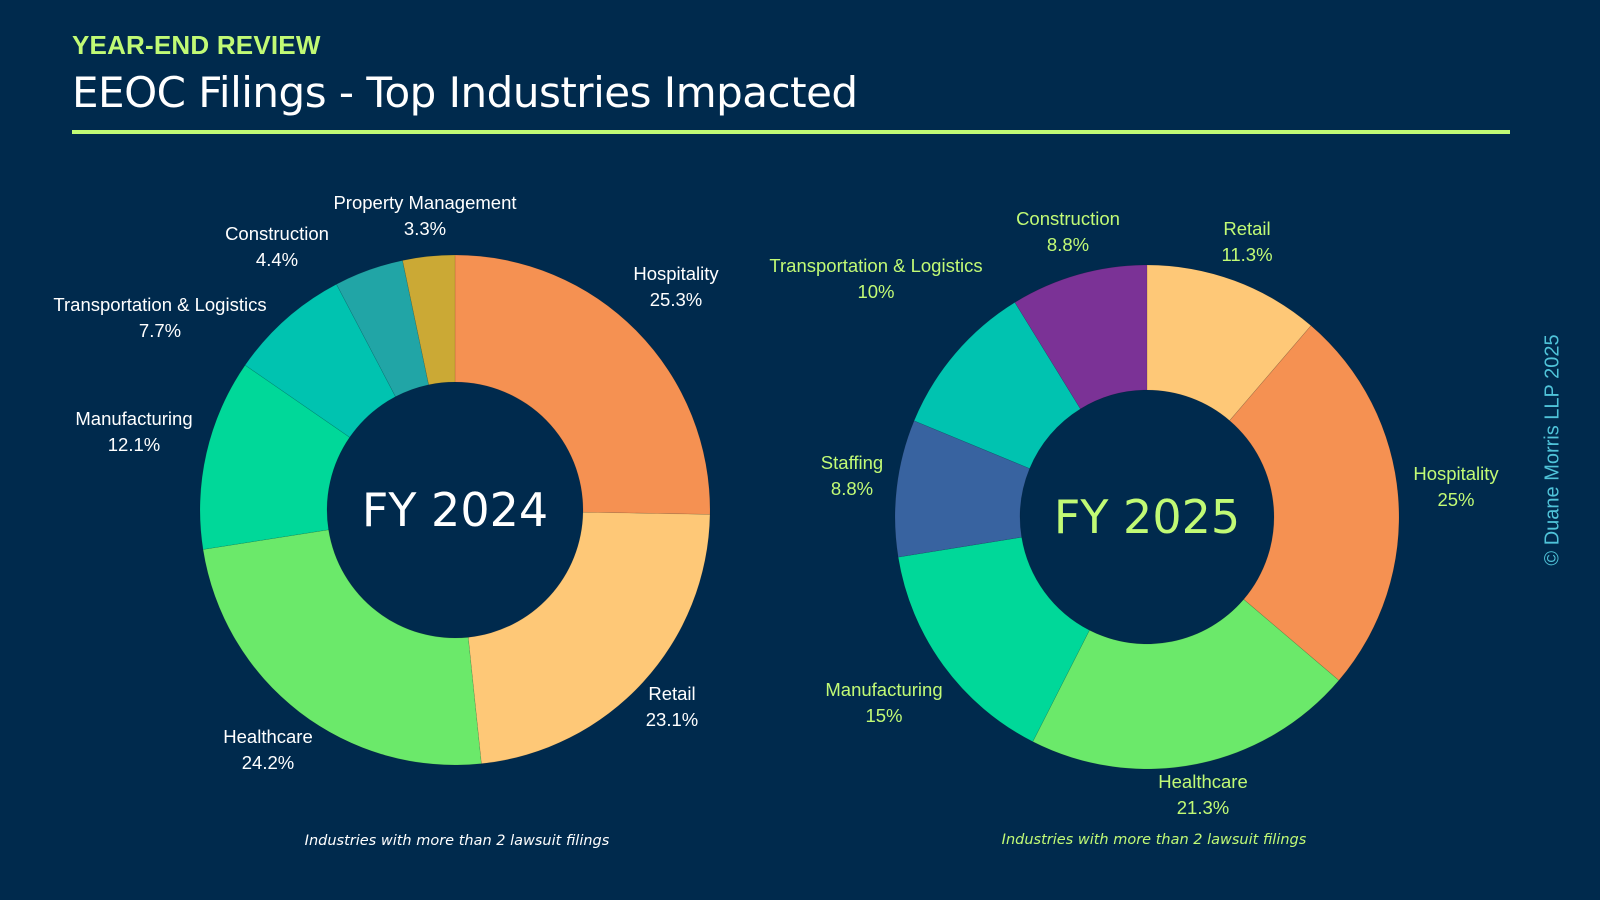 The width and height of the screenshot is (1600, 900). I want to click on slice-value-hospitality: 25.3%, so click(676, 299).